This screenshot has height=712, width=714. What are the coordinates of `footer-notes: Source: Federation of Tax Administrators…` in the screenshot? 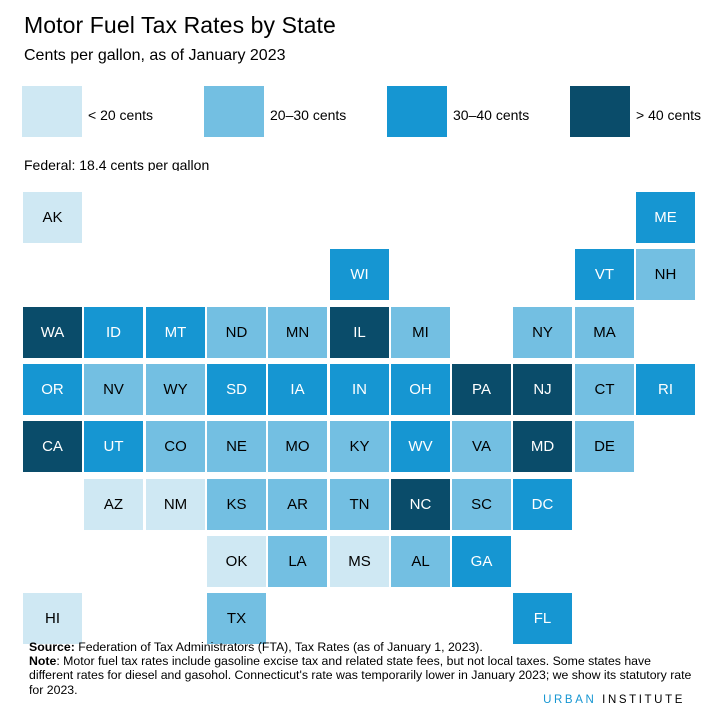 It's located at (361, 668).